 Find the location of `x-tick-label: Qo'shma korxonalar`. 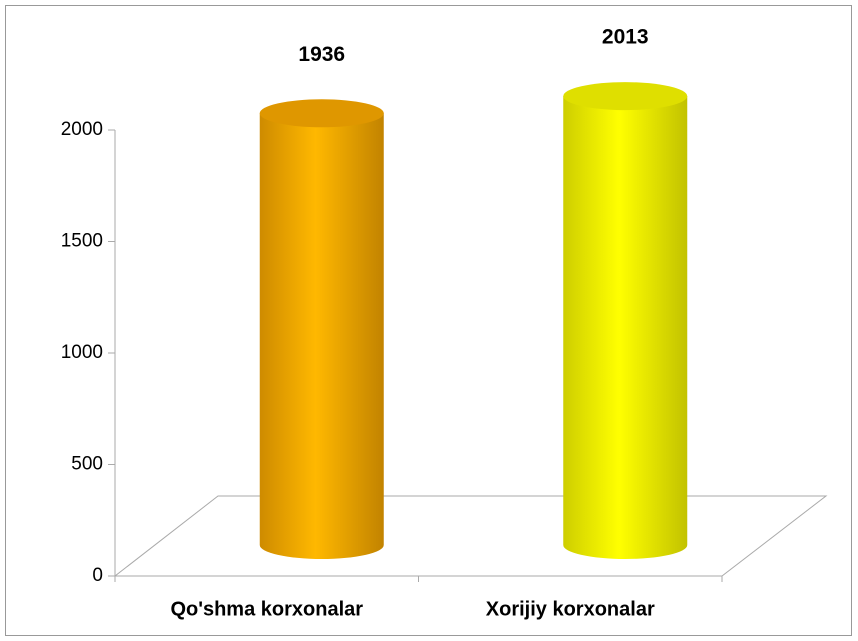

x-tick-label: Qo'shma korxonalar is located at coordinates (266, 609).